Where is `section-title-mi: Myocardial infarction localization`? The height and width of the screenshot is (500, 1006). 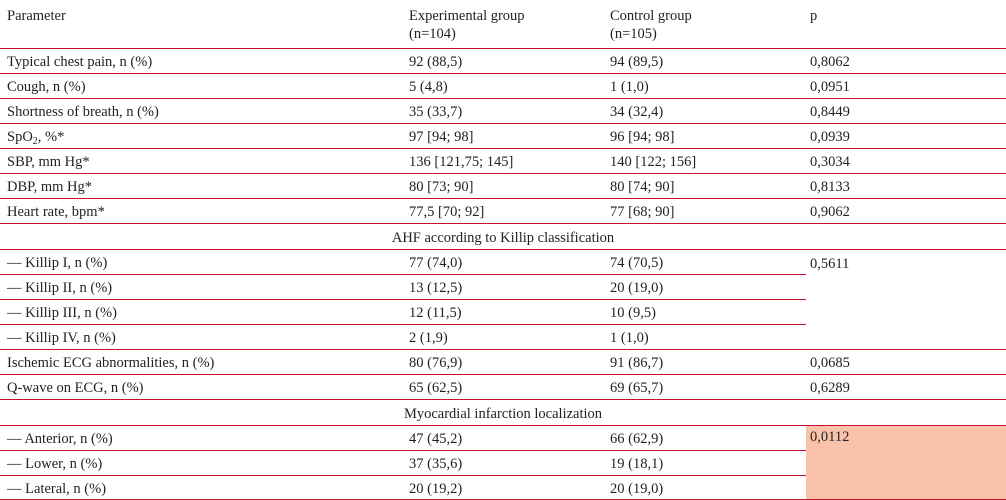 section-title-mi: Myocardial infarction localization is located at coordinates (503, 414).